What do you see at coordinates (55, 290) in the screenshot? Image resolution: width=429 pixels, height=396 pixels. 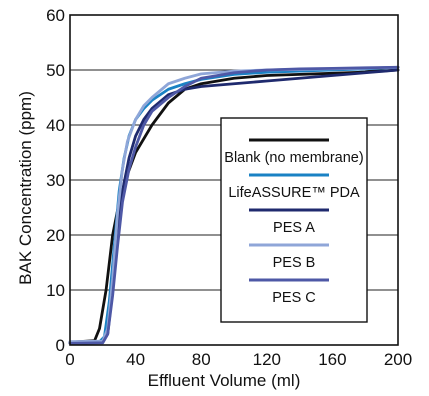 I see `y-tick-label: 10` at bounding box center [55, 290].